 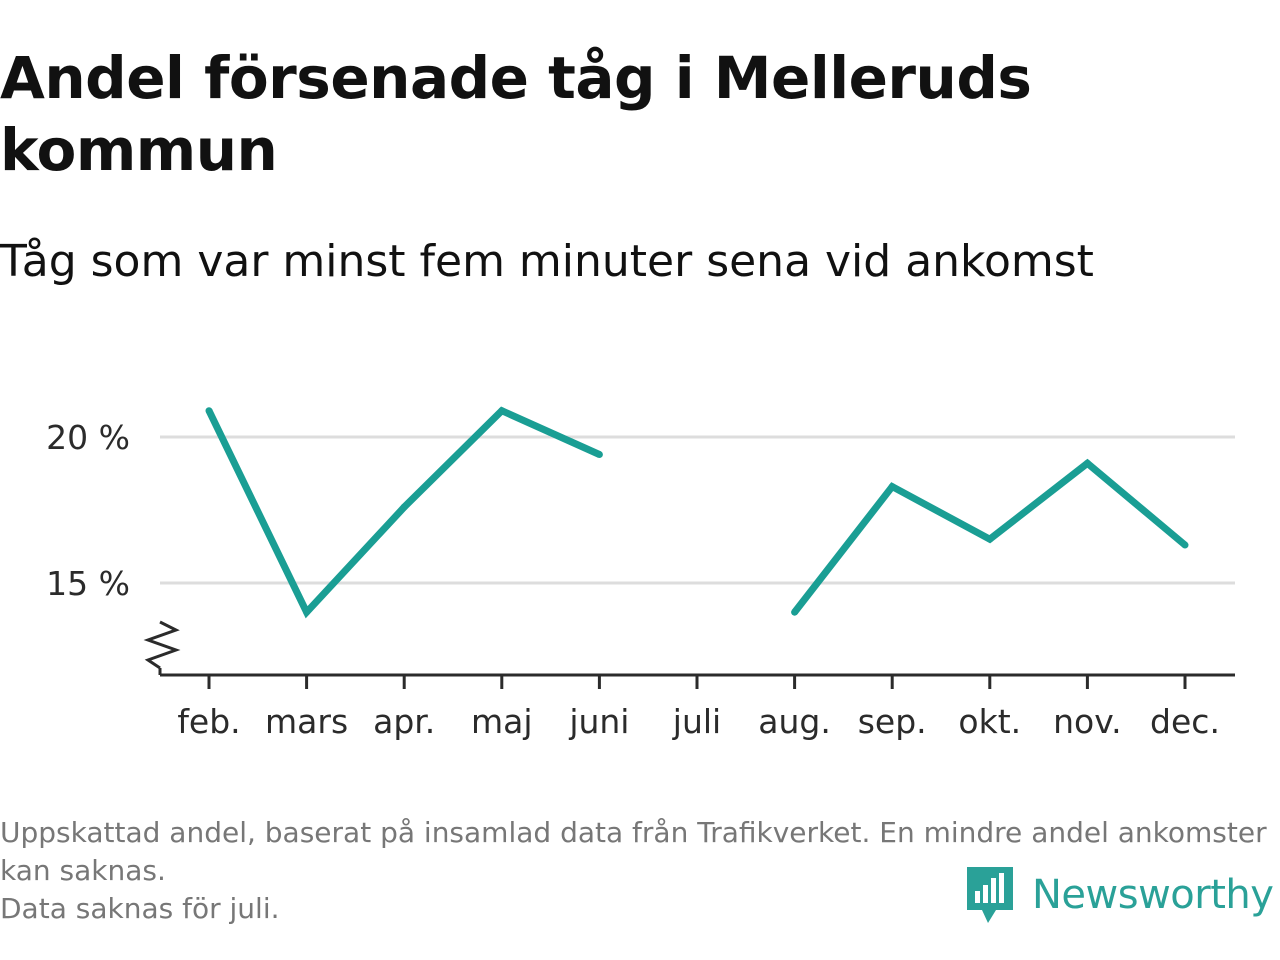 I want to click on grid-lines, so click(x=697, y=510).